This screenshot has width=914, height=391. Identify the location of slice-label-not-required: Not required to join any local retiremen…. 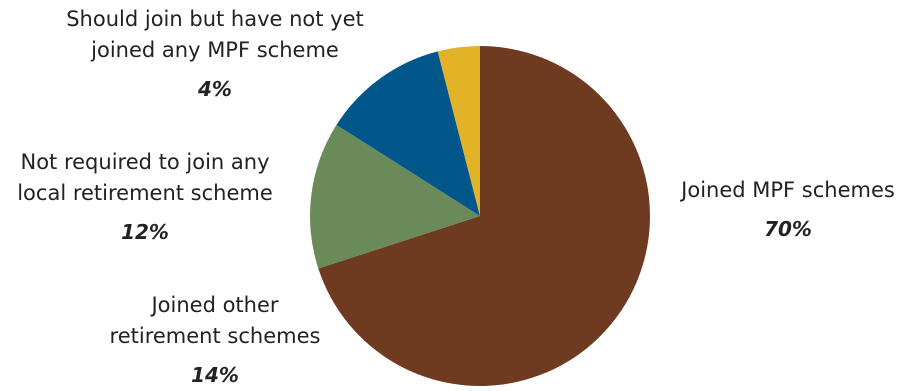
(145, 197).